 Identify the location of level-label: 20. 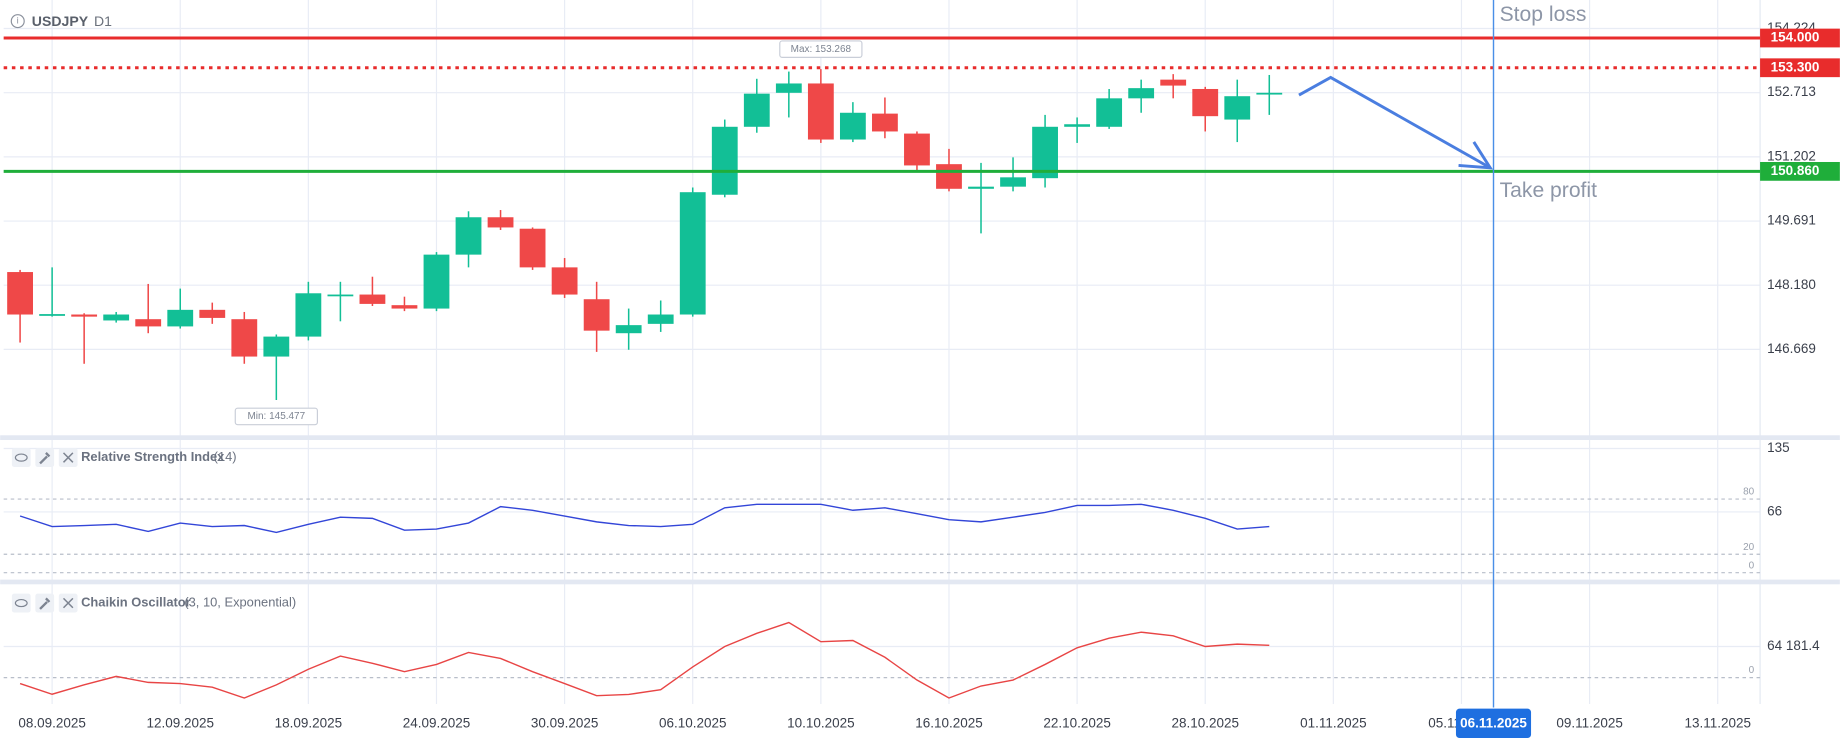
(1749, 547).